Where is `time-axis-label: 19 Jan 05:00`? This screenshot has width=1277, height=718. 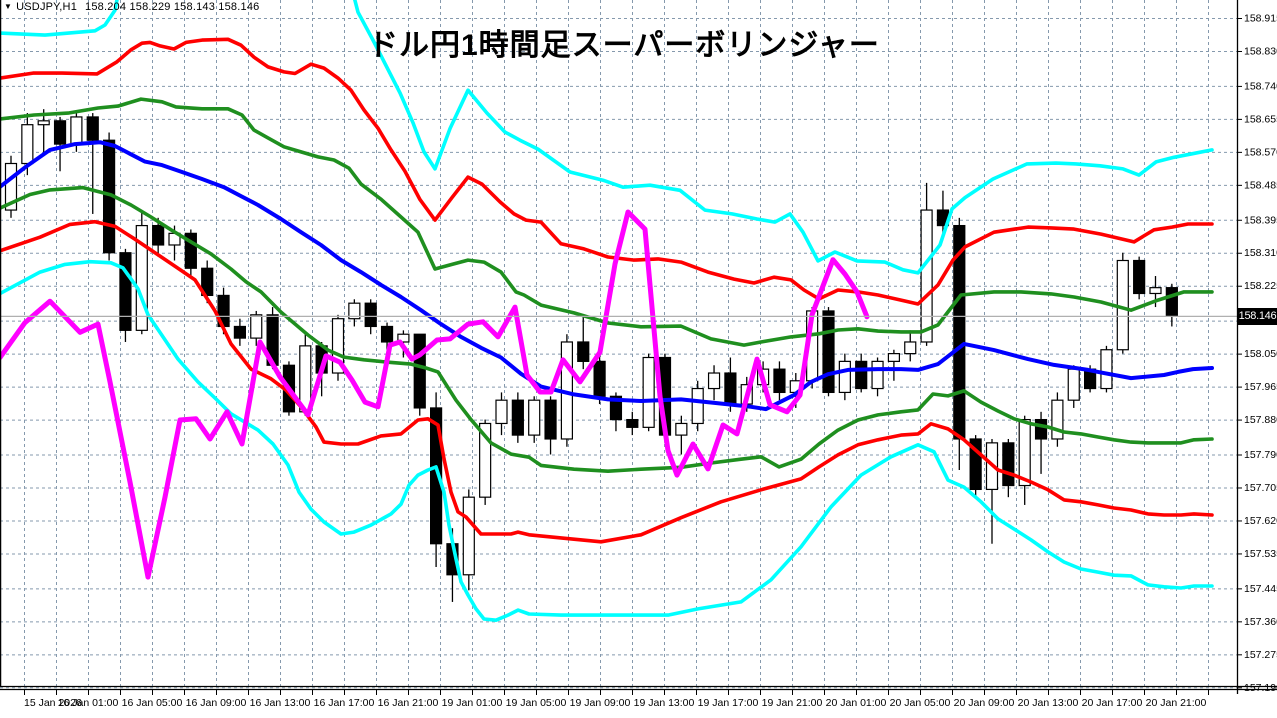
time-axis-label: 19 Jan 05:00 is located at coordinates (536, 703).